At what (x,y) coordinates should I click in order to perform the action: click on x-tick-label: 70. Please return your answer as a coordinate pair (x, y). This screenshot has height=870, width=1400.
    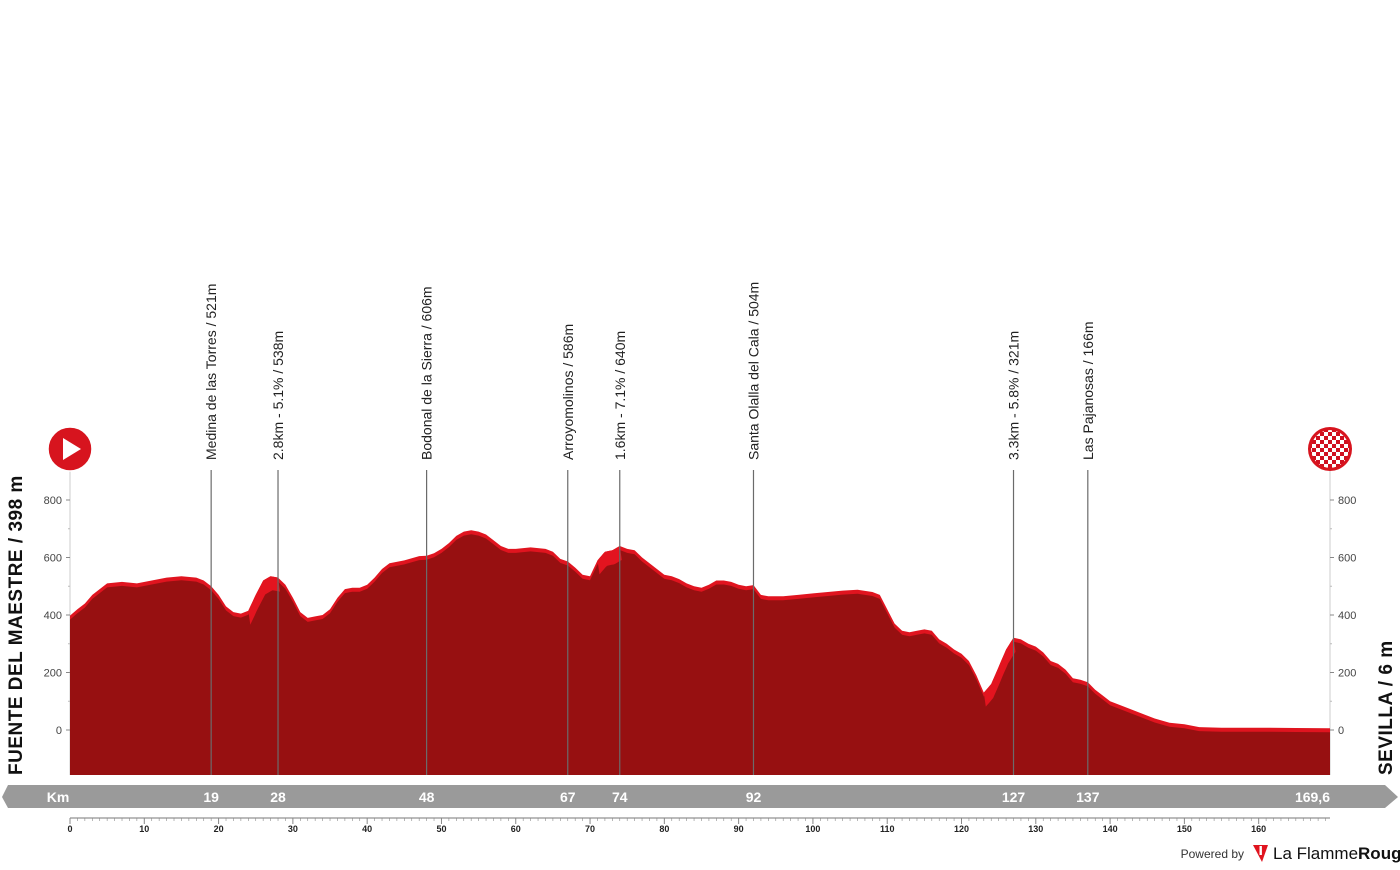
    Looking at the image, I should click on (590, 829).